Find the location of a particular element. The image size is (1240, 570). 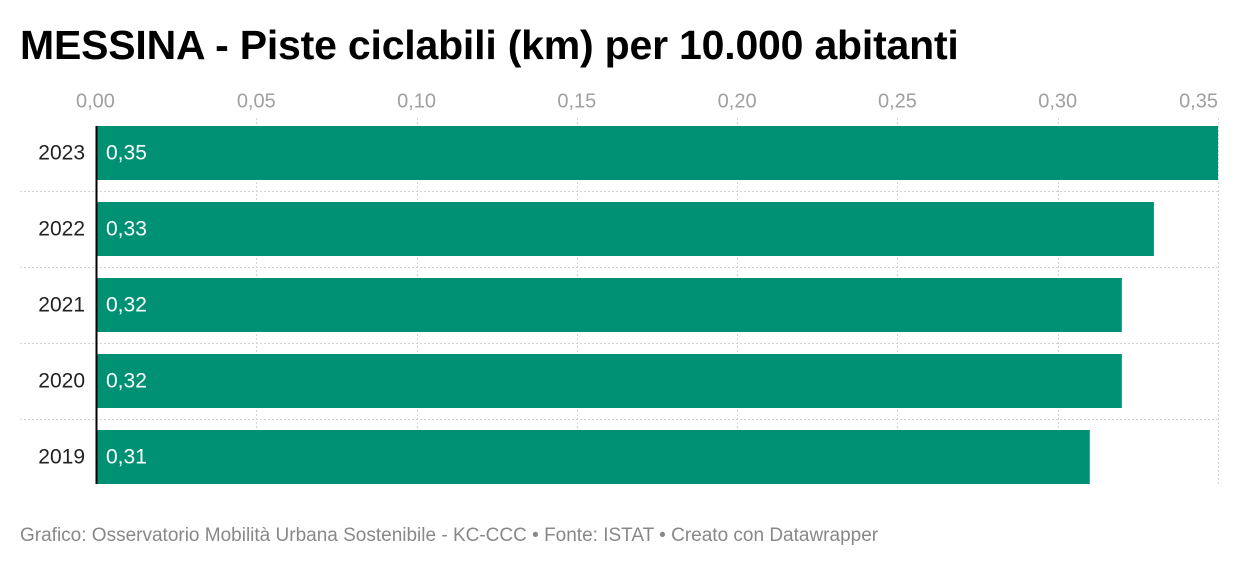

category-label: 2020 is located at coordinates (61, 381).